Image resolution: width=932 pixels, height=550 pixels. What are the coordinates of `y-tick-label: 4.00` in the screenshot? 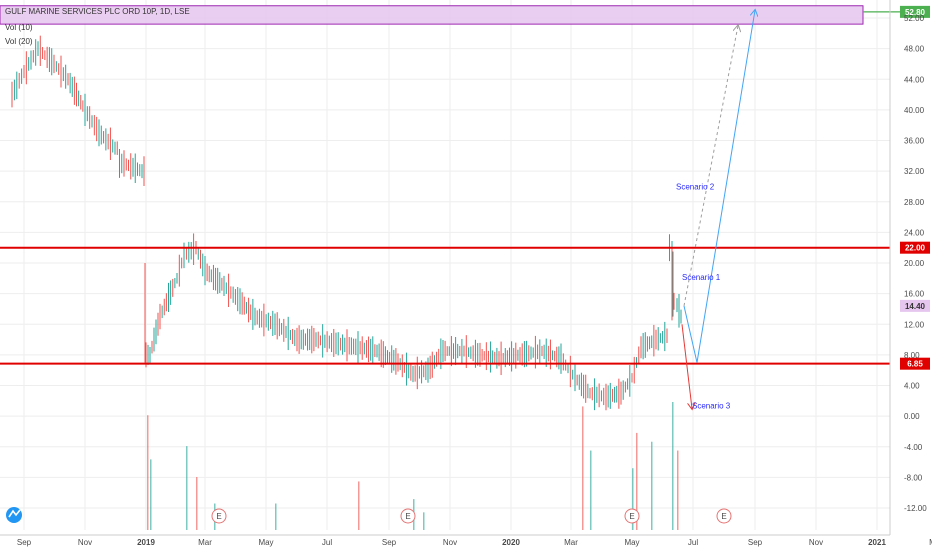 It's located at (912, 386).